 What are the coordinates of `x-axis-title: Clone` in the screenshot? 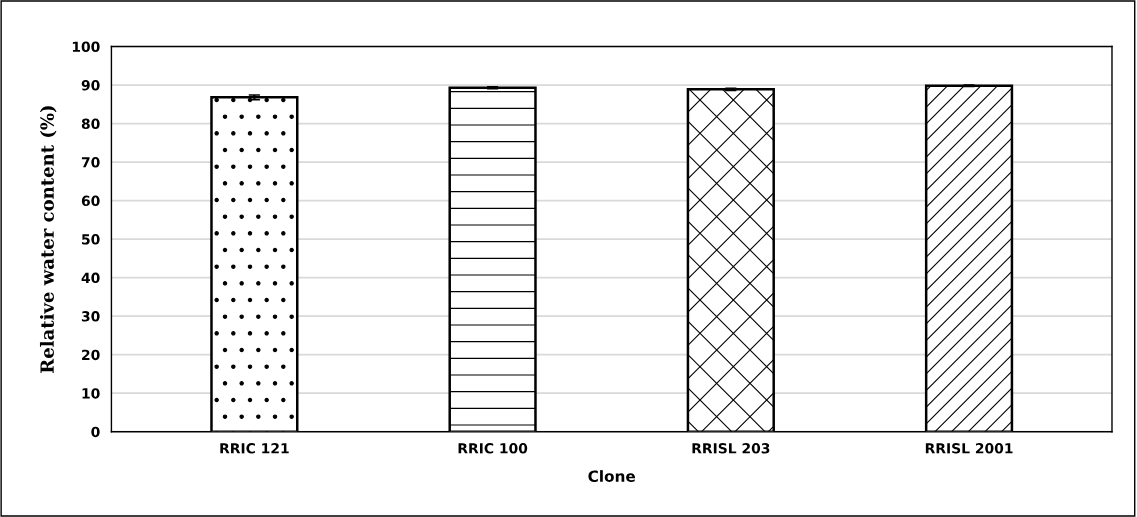 It's located at (612, 476).